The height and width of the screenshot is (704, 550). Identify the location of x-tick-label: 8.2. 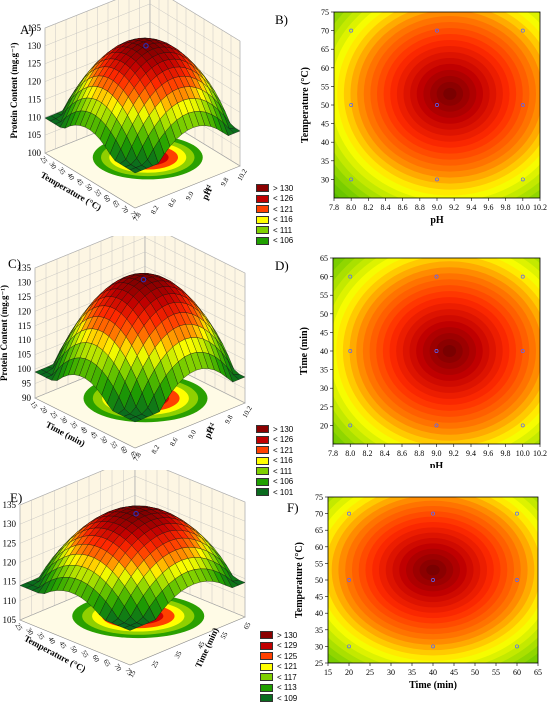
(368, 207).